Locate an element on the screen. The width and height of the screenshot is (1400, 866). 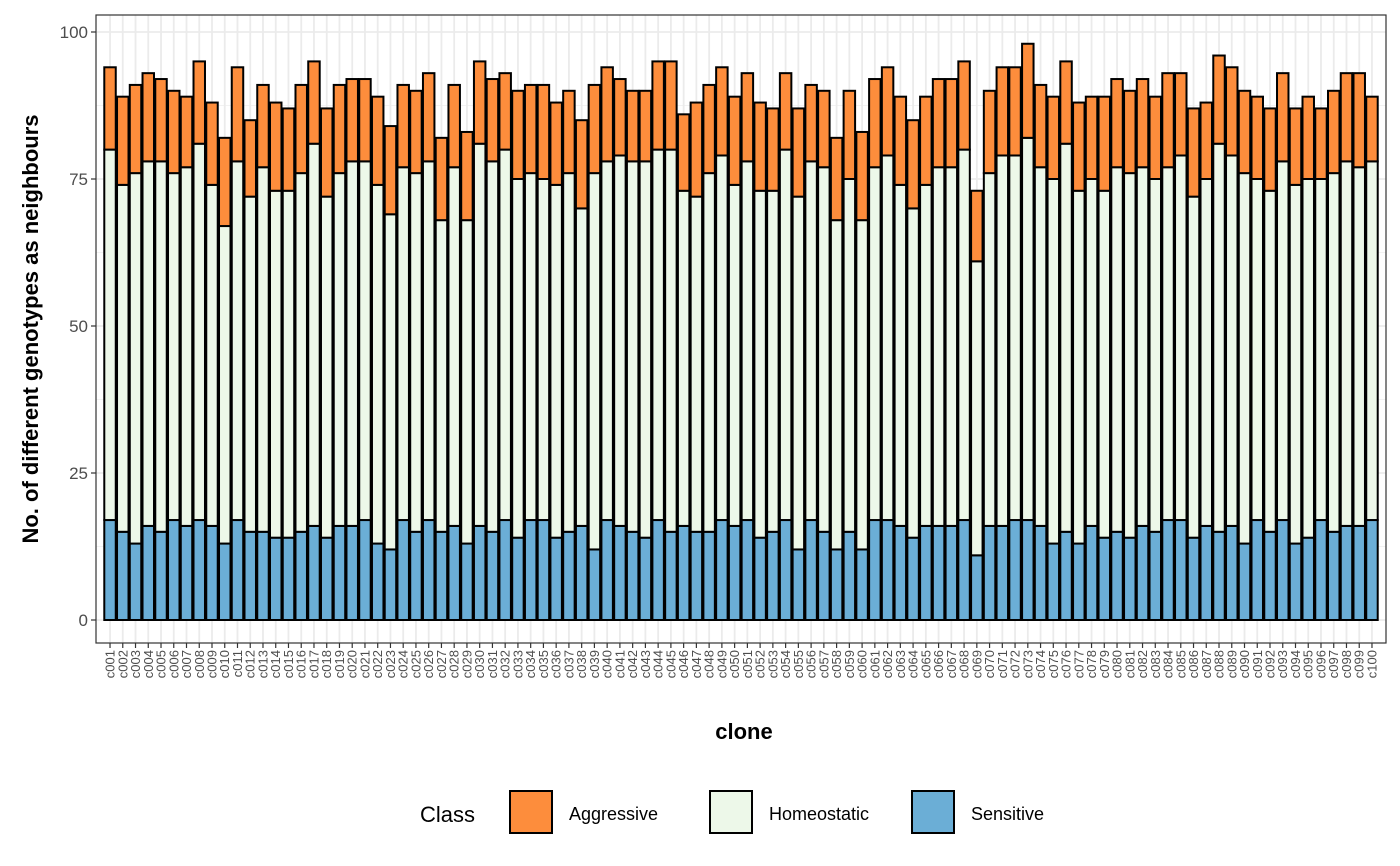
bar-sensitive-c087 is located at coordinates (1206, 572).